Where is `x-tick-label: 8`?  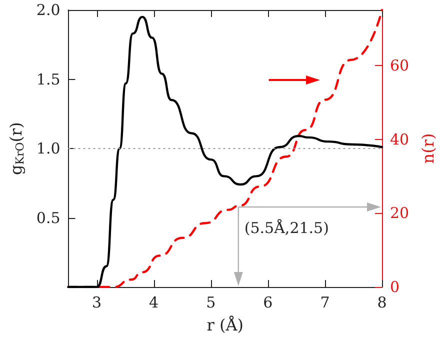 x-tick-label: 8 is located at coordinates (382, 303).